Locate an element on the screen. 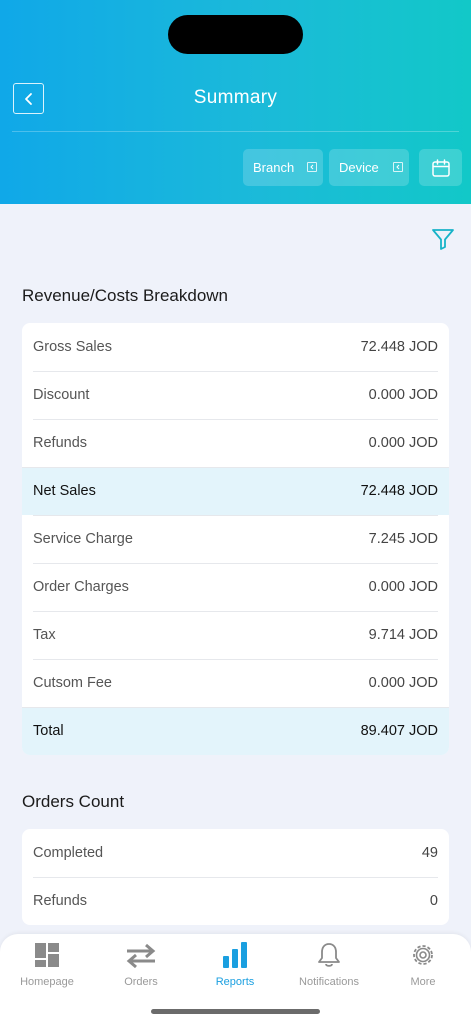 The image size is (471, 1024). net-sales-row: Net Sales 72.448 JOD is located at coordinates (235, 491).